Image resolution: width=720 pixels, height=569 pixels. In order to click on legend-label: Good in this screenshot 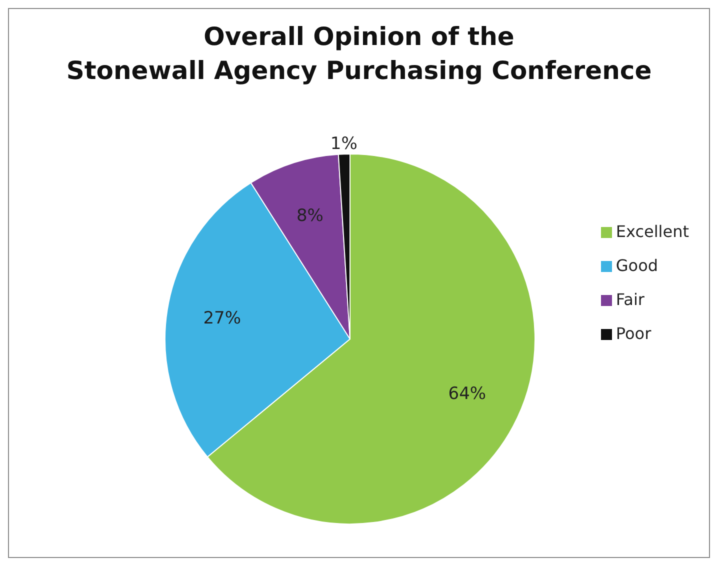, I will do `click(637, 265)`.